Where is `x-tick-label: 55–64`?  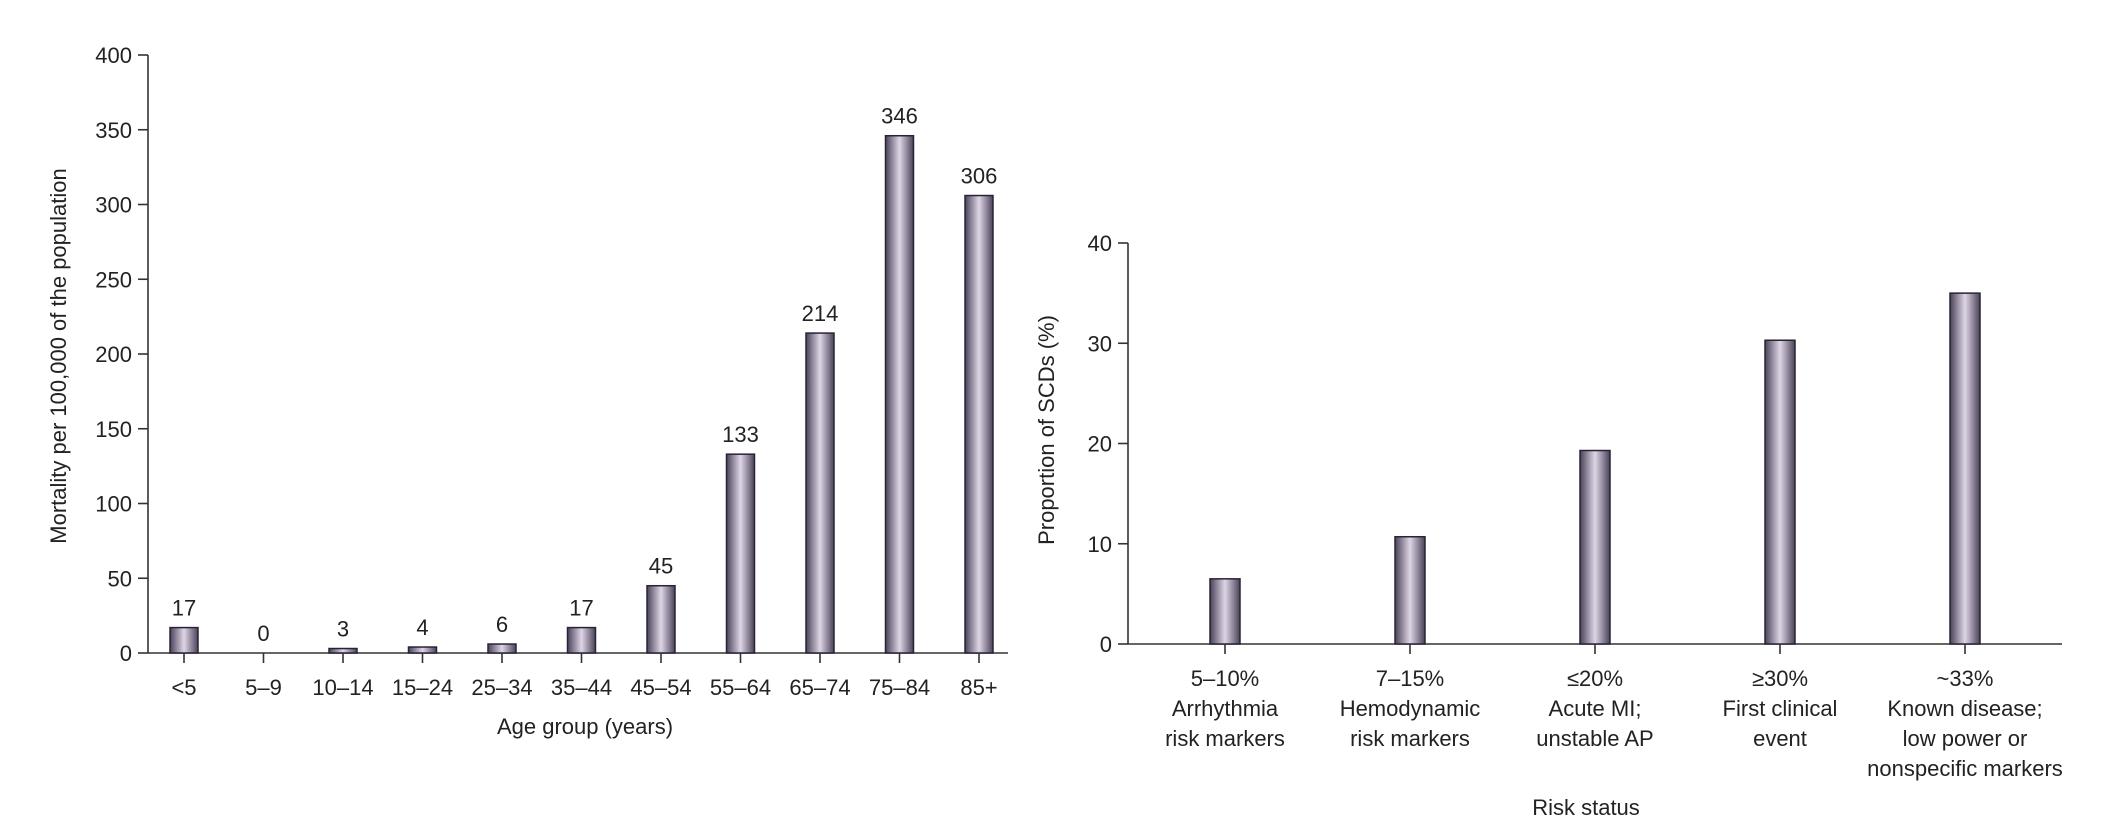
x-tick-label: 55–64 is located at coordinates (740, 687).